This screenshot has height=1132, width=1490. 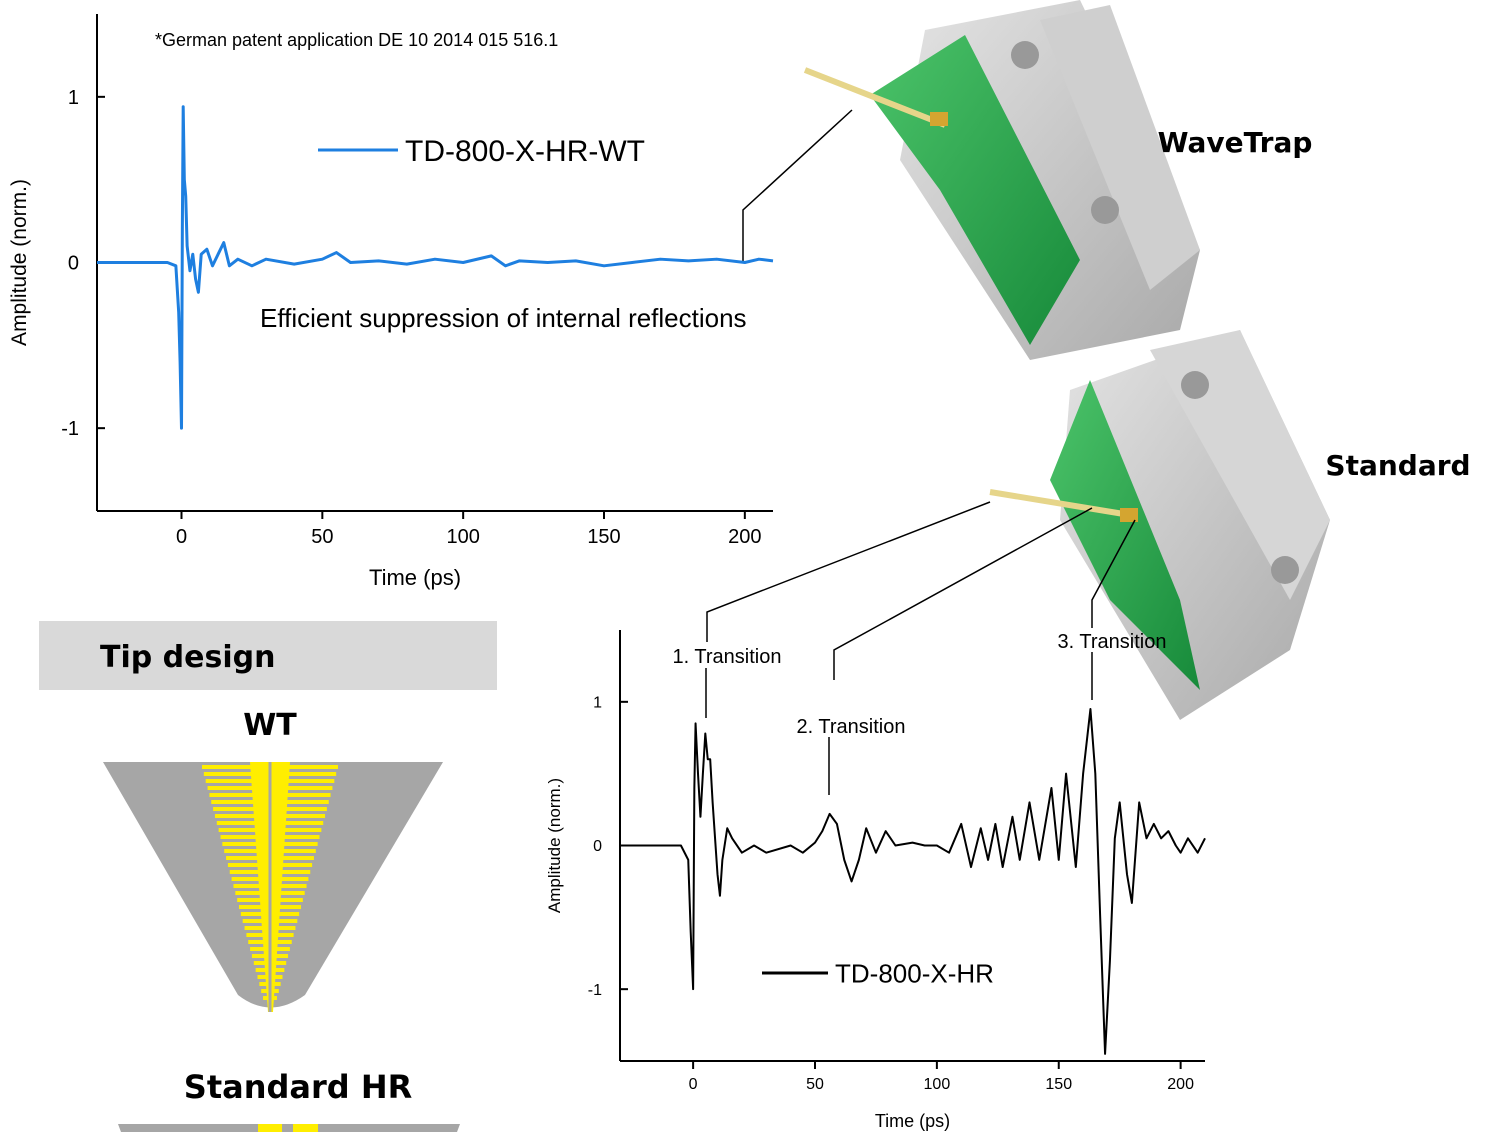 I want to click on wavetrap-photo, so click(x=1001, y=180).